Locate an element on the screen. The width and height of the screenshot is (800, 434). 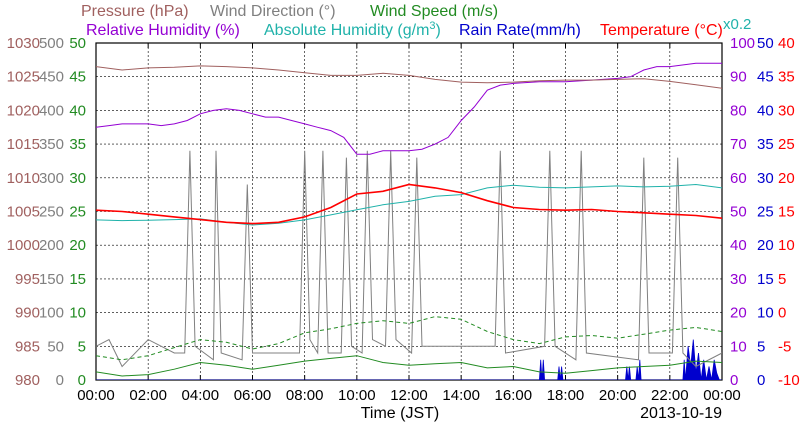
x-tick-label: 02:00 is located at coordinates (148, 395).